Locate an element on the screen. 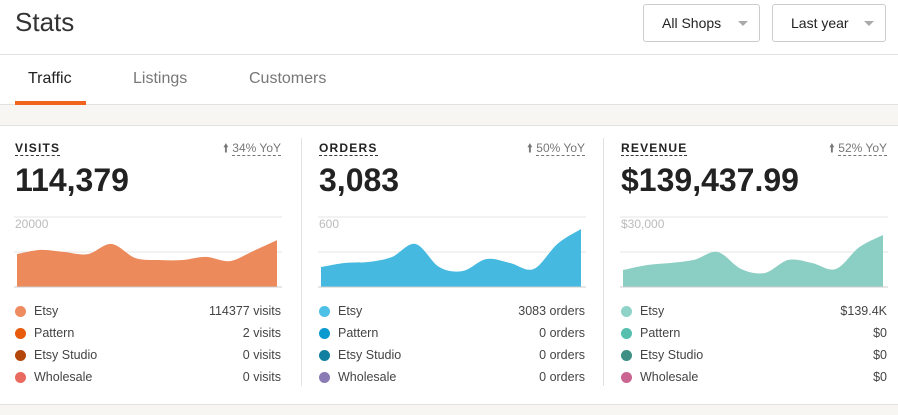 This screenshot has height=415, width=898. tab-customers: Customers is located at coordinates (288, 78).